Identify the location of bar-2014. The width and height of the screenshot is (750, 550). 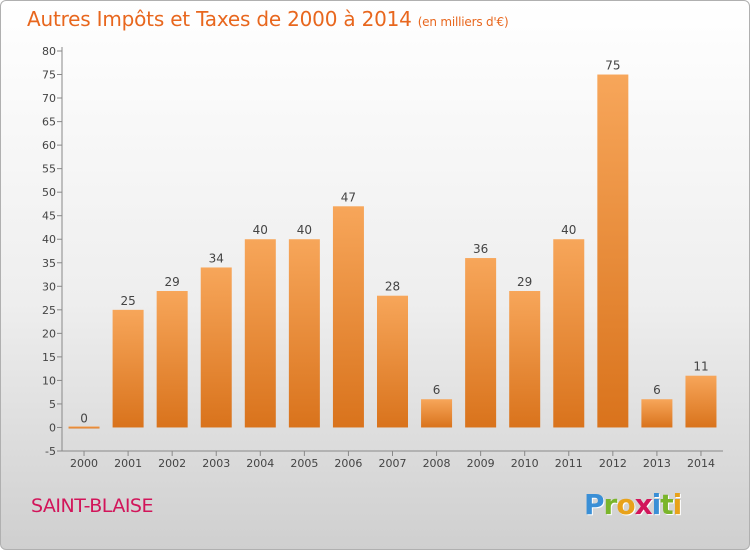
(701, 401).